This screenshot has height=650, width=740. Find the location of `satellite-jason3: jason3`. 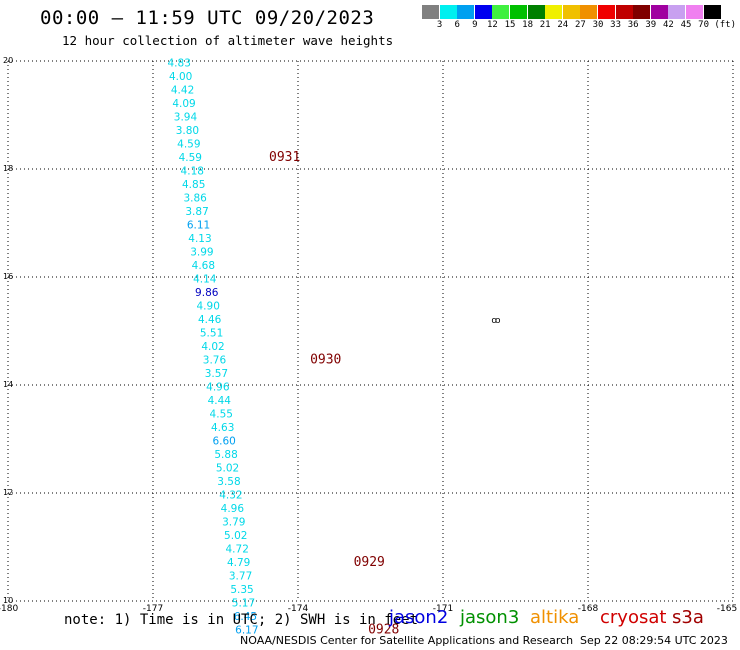

satellite-jason3: jason3 is located at coordinates (490, 617).